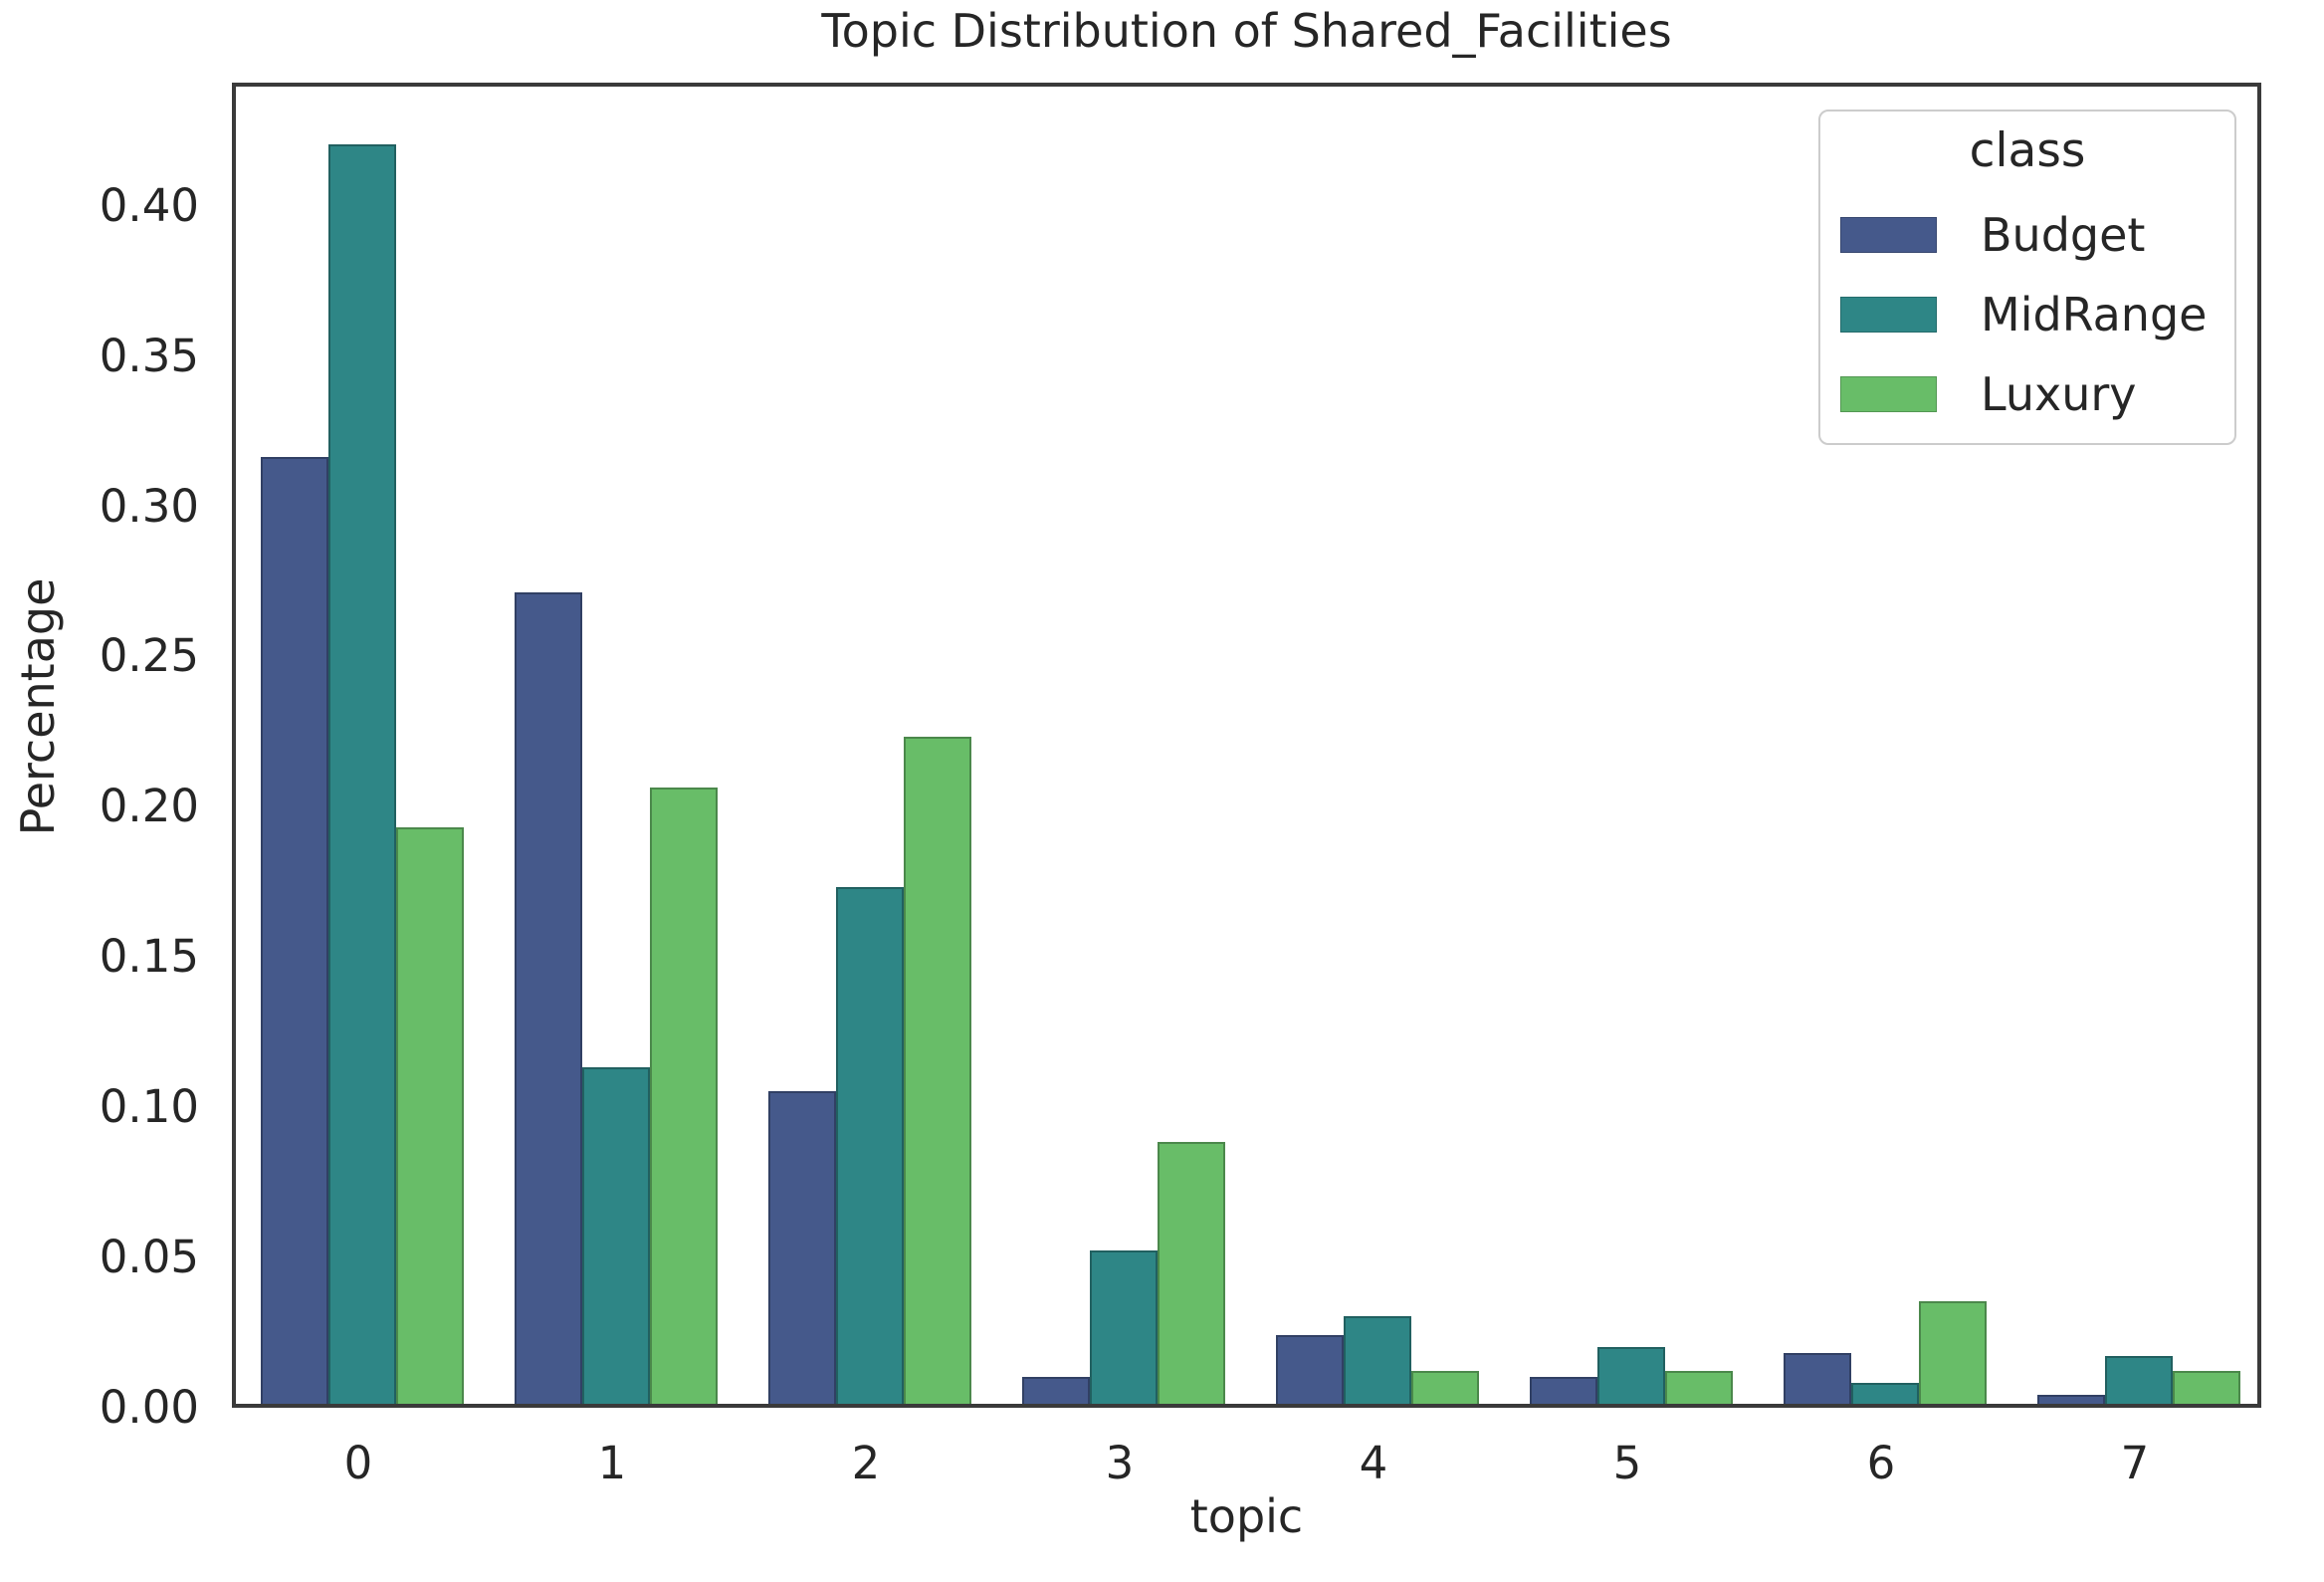 This screenshot has height=1582, width=2324. I want to click on legend-label-midrange: MidRange, so click(2094, 314).